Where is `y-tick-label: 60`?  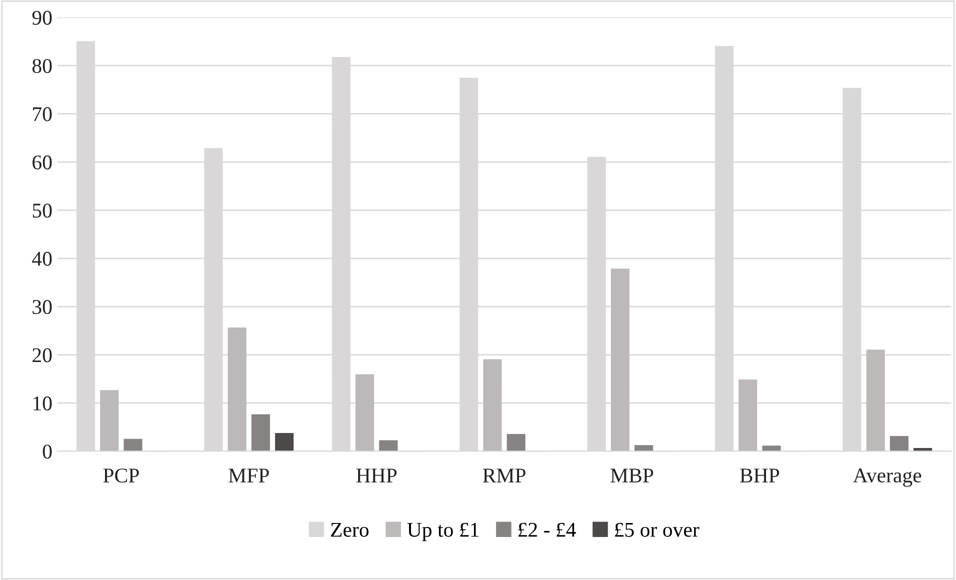 y-tick-label: 60 is located at coordinates (42, 162).